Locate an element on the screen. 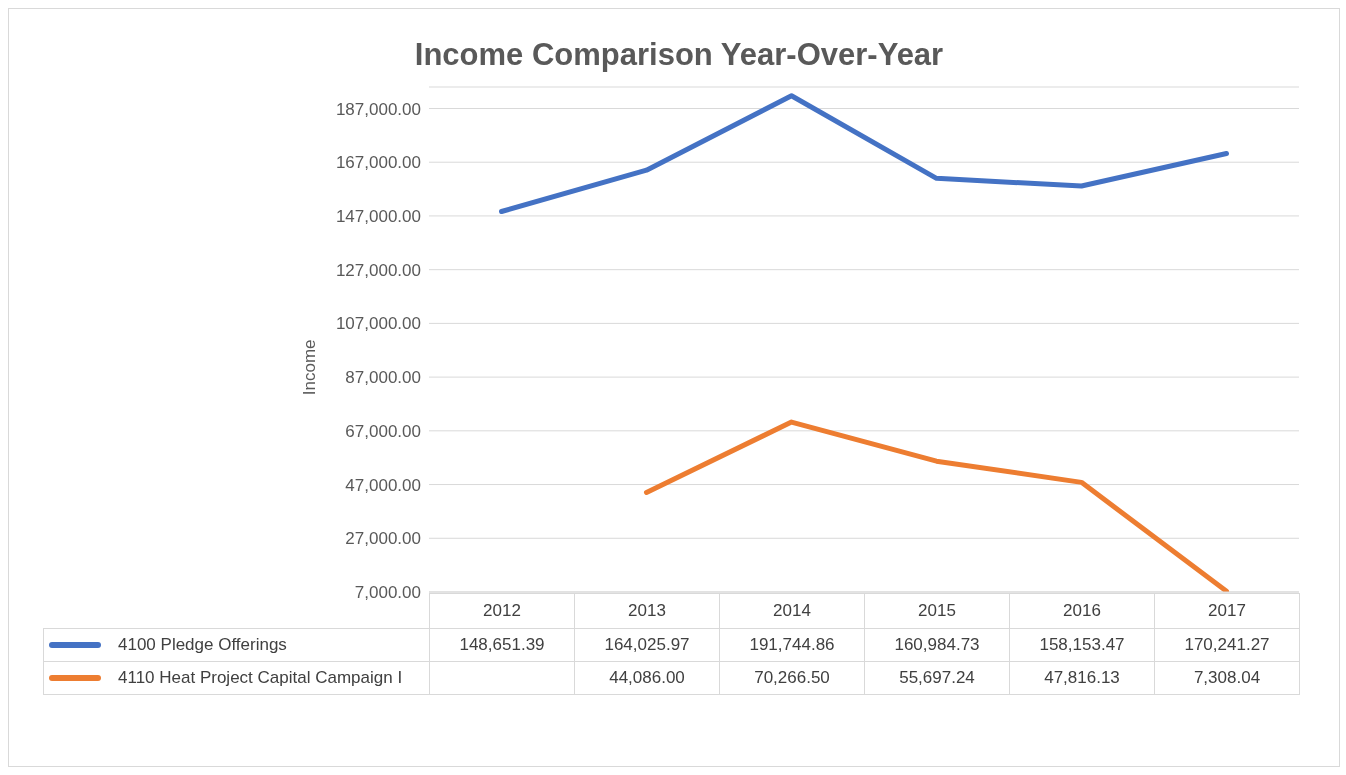 This screenshot has width=1346, height=775. x-tick-label: 2015 is located at coordinates (937, 610).